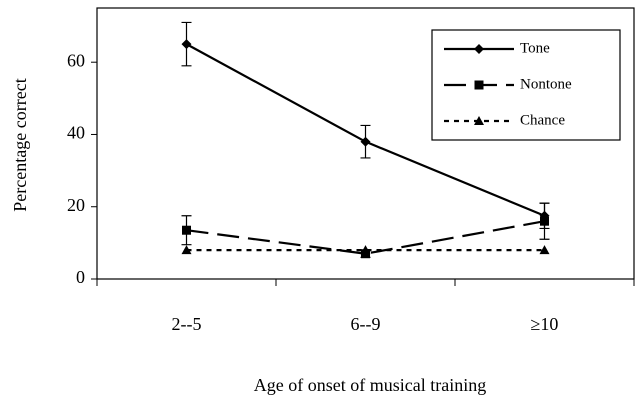 The image size is (636, 406). What do you see at coordinates (542, 120) in the screenshot?
I see `legend-label: Chance` at bounding box center [542, 120].